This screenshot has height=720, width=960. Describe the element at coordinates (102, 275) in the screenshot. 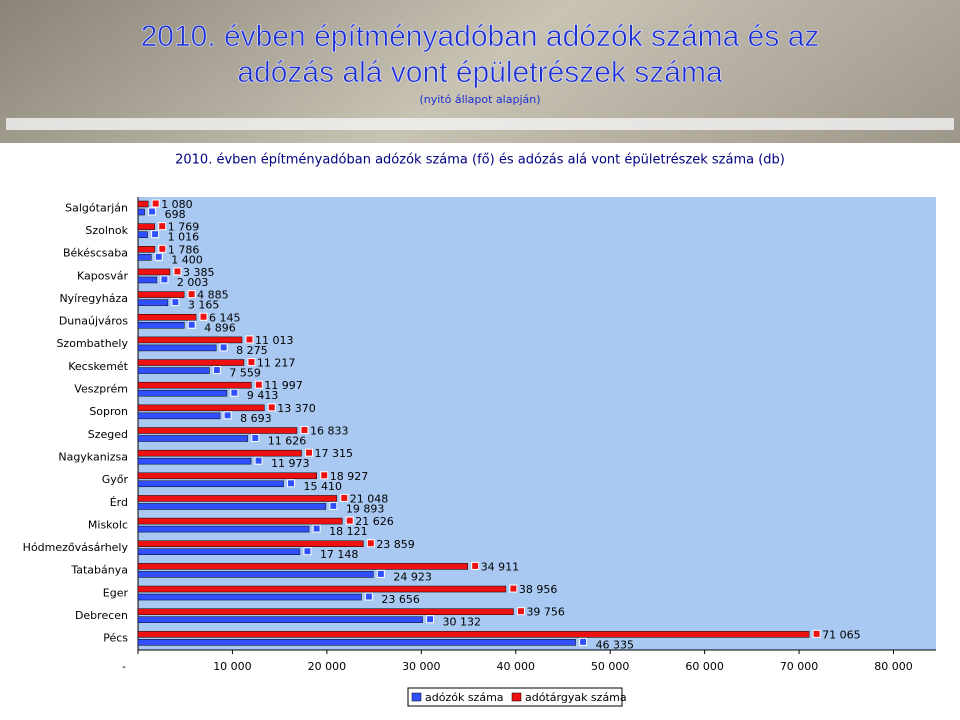

I see `y-tick-label: Kaposvár` at that location.